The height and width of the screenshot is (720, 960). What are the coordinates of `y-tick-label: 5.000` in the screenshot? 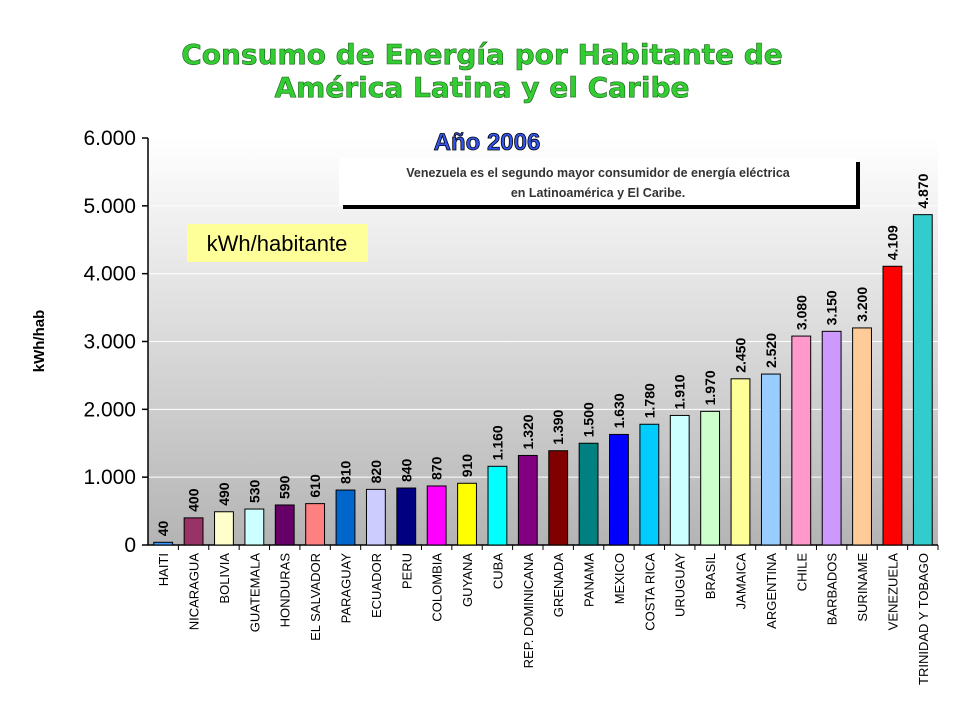 It's located at (109, 206).